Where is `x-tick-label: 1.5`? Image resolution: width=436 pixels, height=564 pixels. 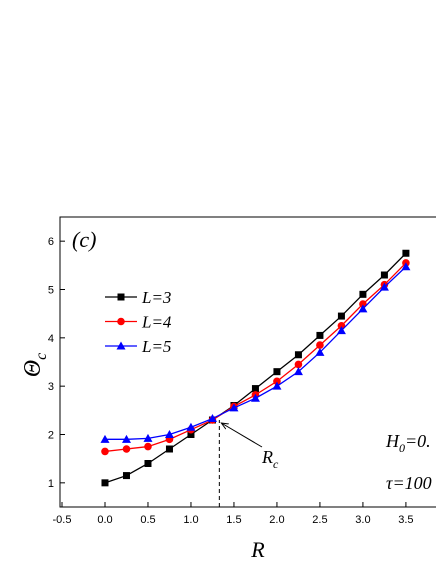 x-tick-label: 1.5 is located at coordinates (233, 520).